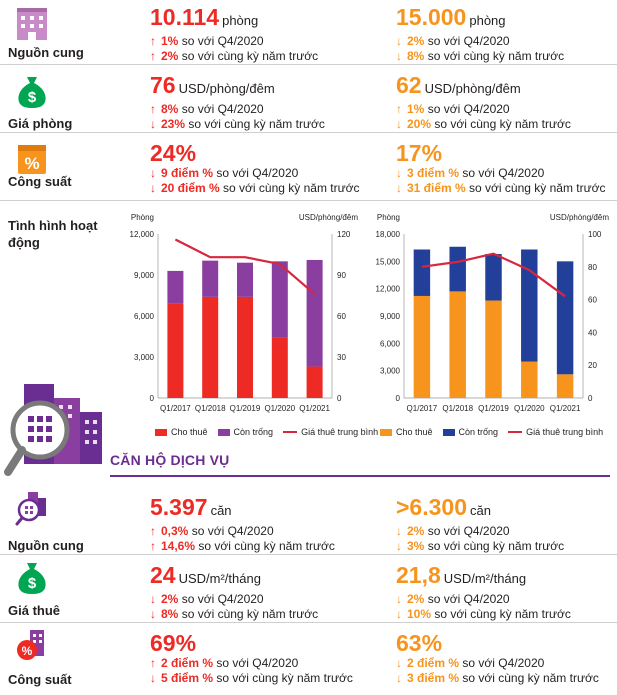  What do you see at coordinates (497, 678) in the screenshot?
I see `change-line: ↓ 3 điểm % so với cùng kỳ năm trước` at bounding box center [497, 678].